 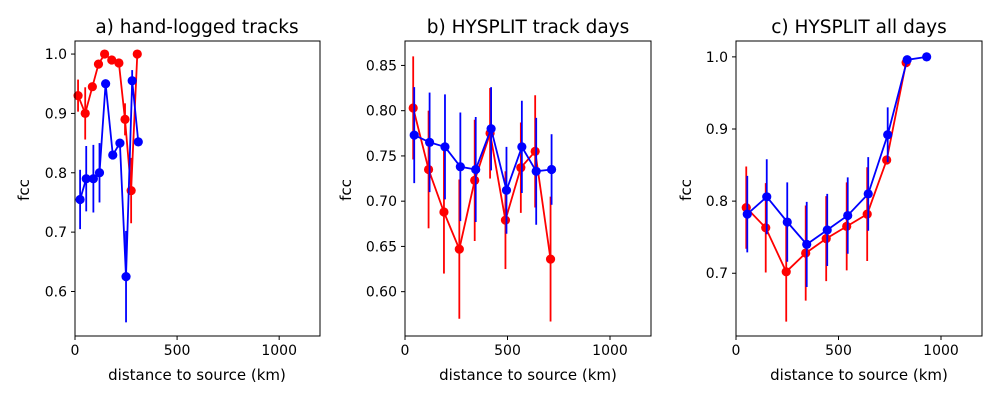 I want to click on panel-c-title: c) HYSPLIT all days, so click(x=859, y=27).